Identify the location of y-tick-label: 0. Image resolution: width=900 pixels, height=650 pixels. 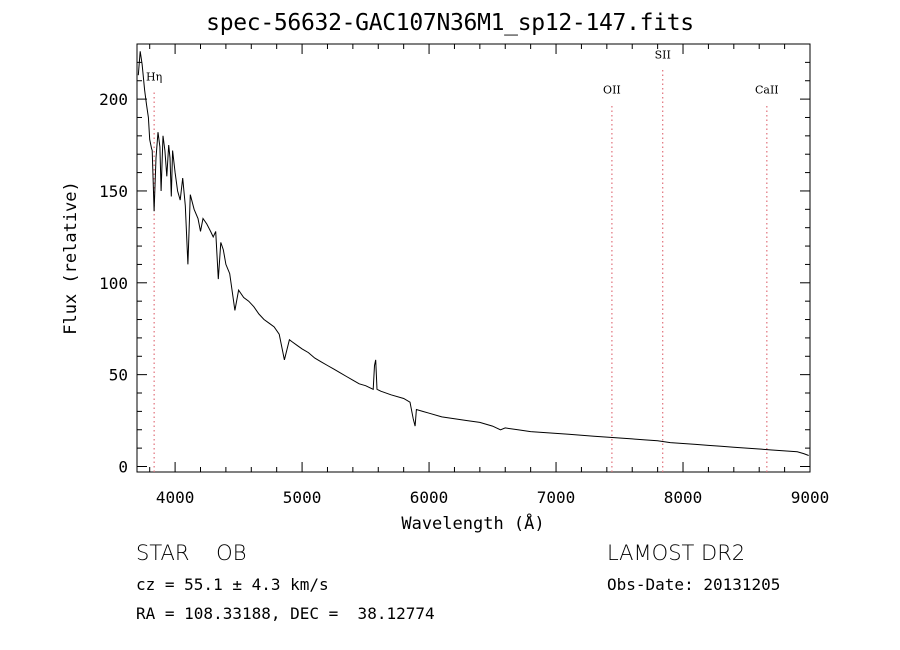
(123, 466).